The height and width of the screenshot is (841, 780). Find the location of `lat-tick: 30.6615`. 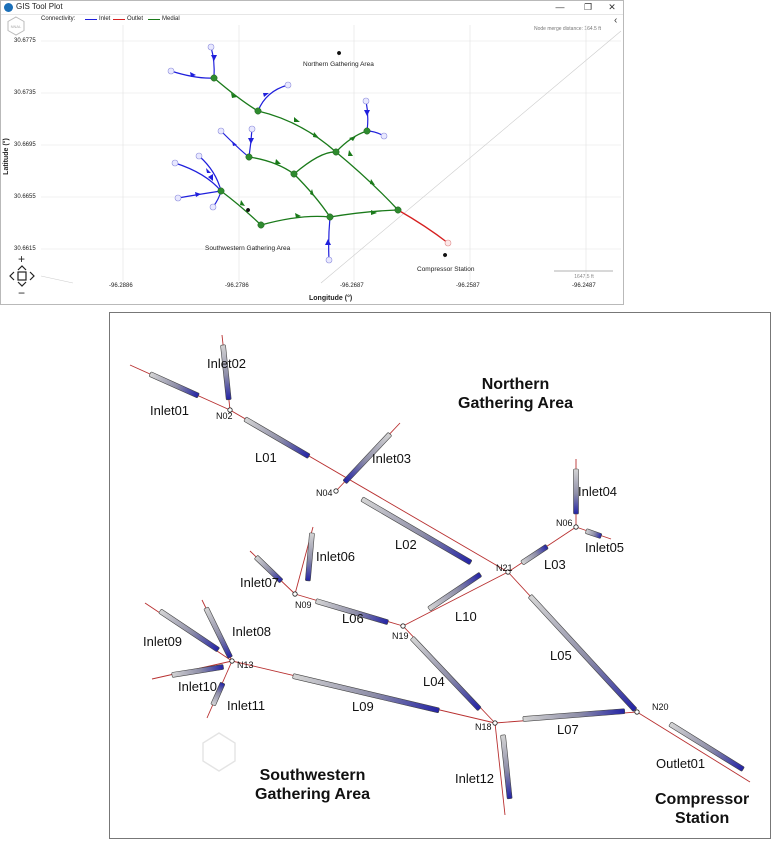

lat-tick: 30.6615 is located at coordinates (25, 249).